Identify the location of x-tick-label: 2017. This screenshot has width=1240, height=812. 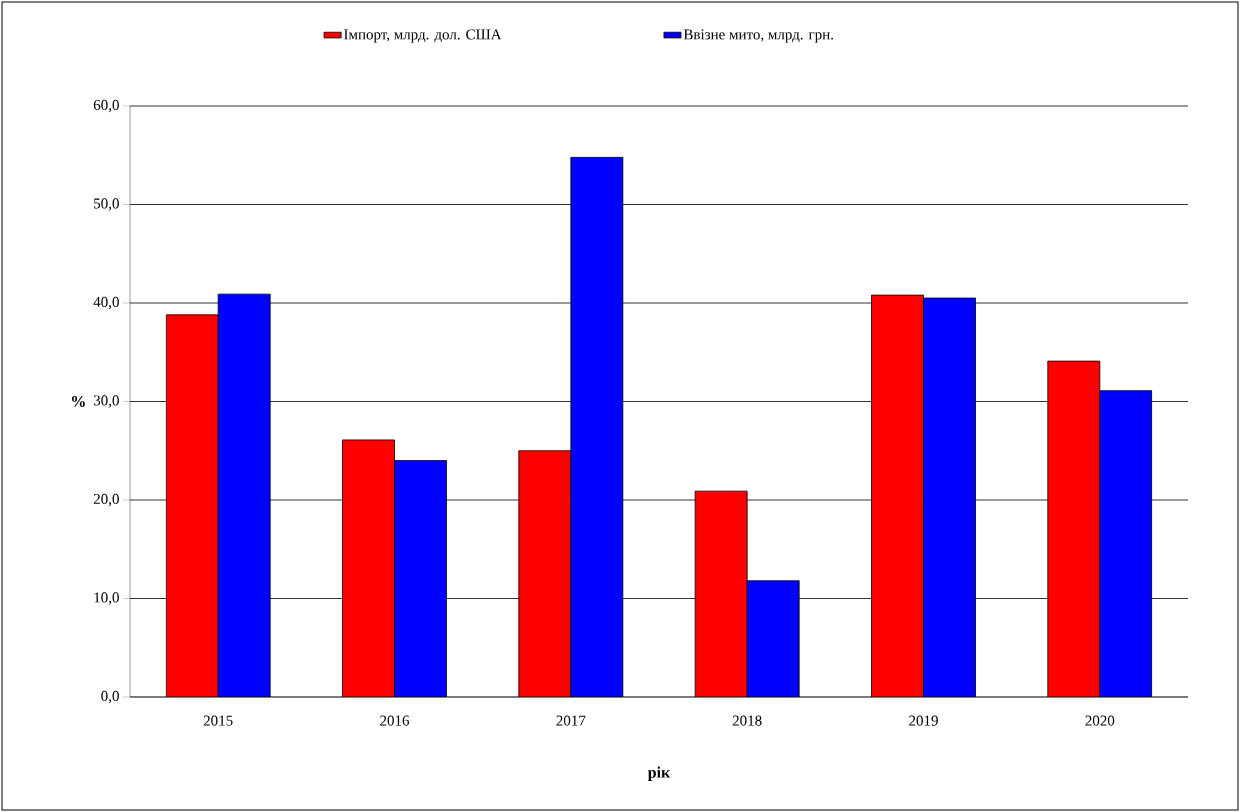
(571, 720).